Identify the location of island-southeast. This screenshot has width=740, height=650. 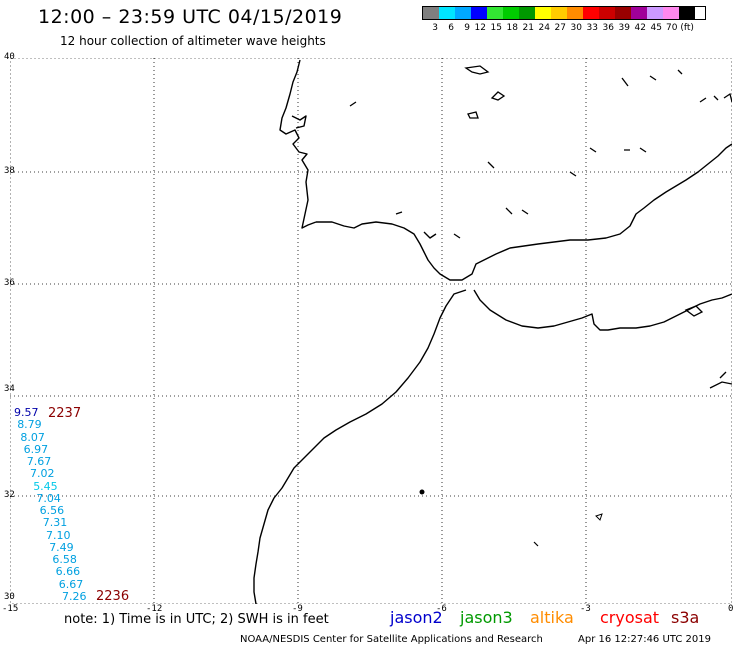
(720, 385).